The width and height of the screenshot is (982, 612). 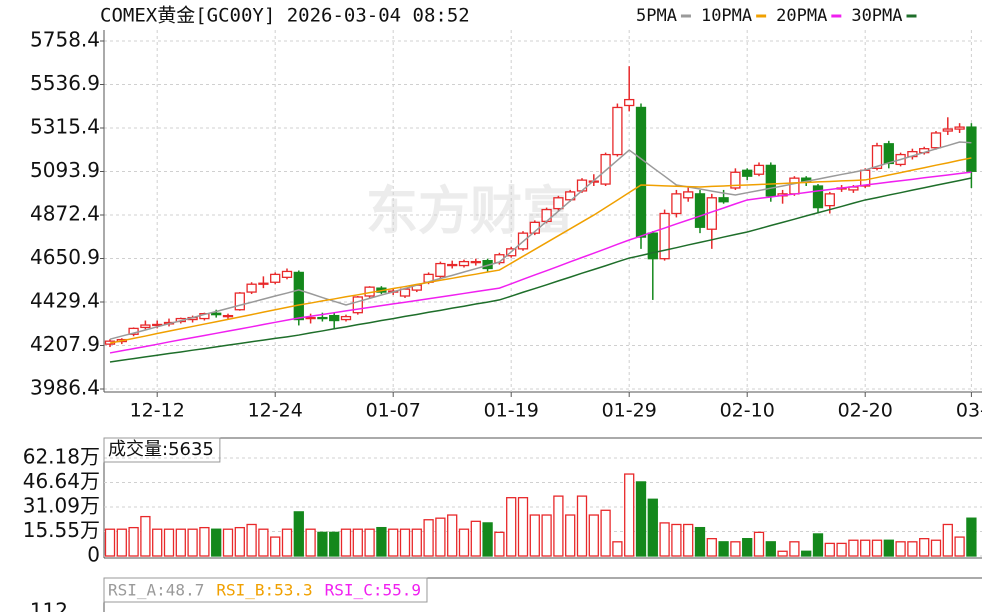 What do you see at coordinates (161, 449) in the screenshot?
I see `panel-title: 成交量:5635` at bounding box center [161, 449].